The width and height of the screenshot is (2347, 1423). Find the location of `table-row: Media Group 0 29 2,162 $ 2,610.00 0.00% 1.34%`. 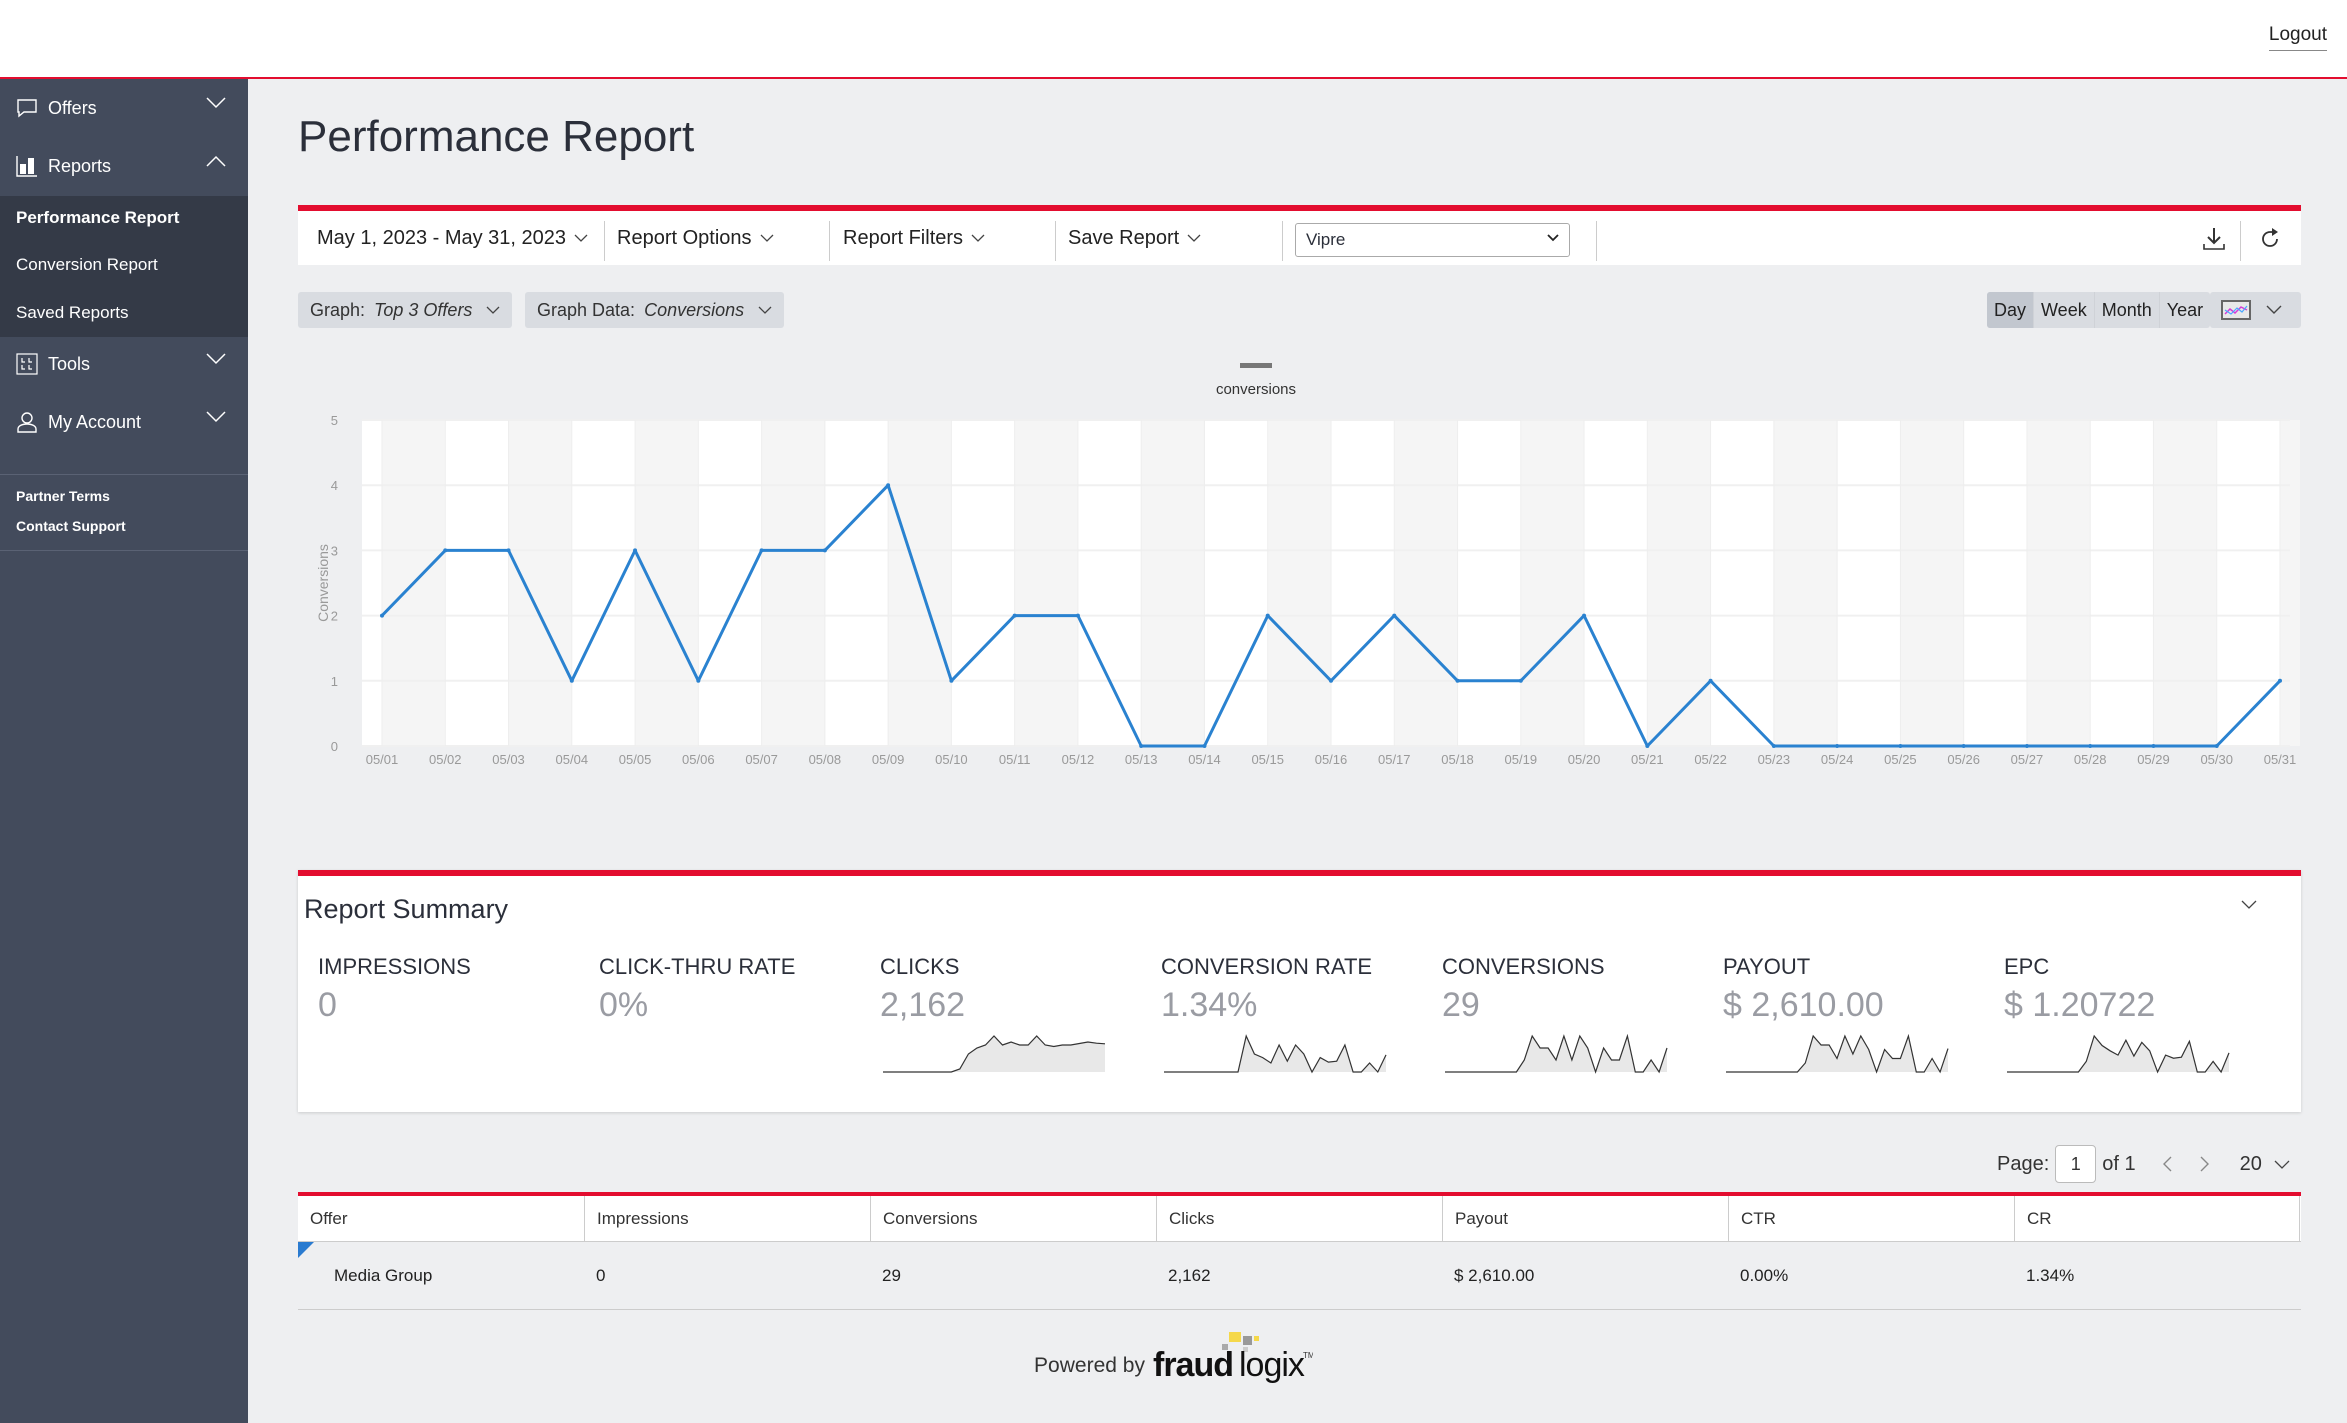

table-row: Media Group 0 29 2,162 $ 2,610.00 0.00% 1.34% is located at coordinates (1299, 1276).